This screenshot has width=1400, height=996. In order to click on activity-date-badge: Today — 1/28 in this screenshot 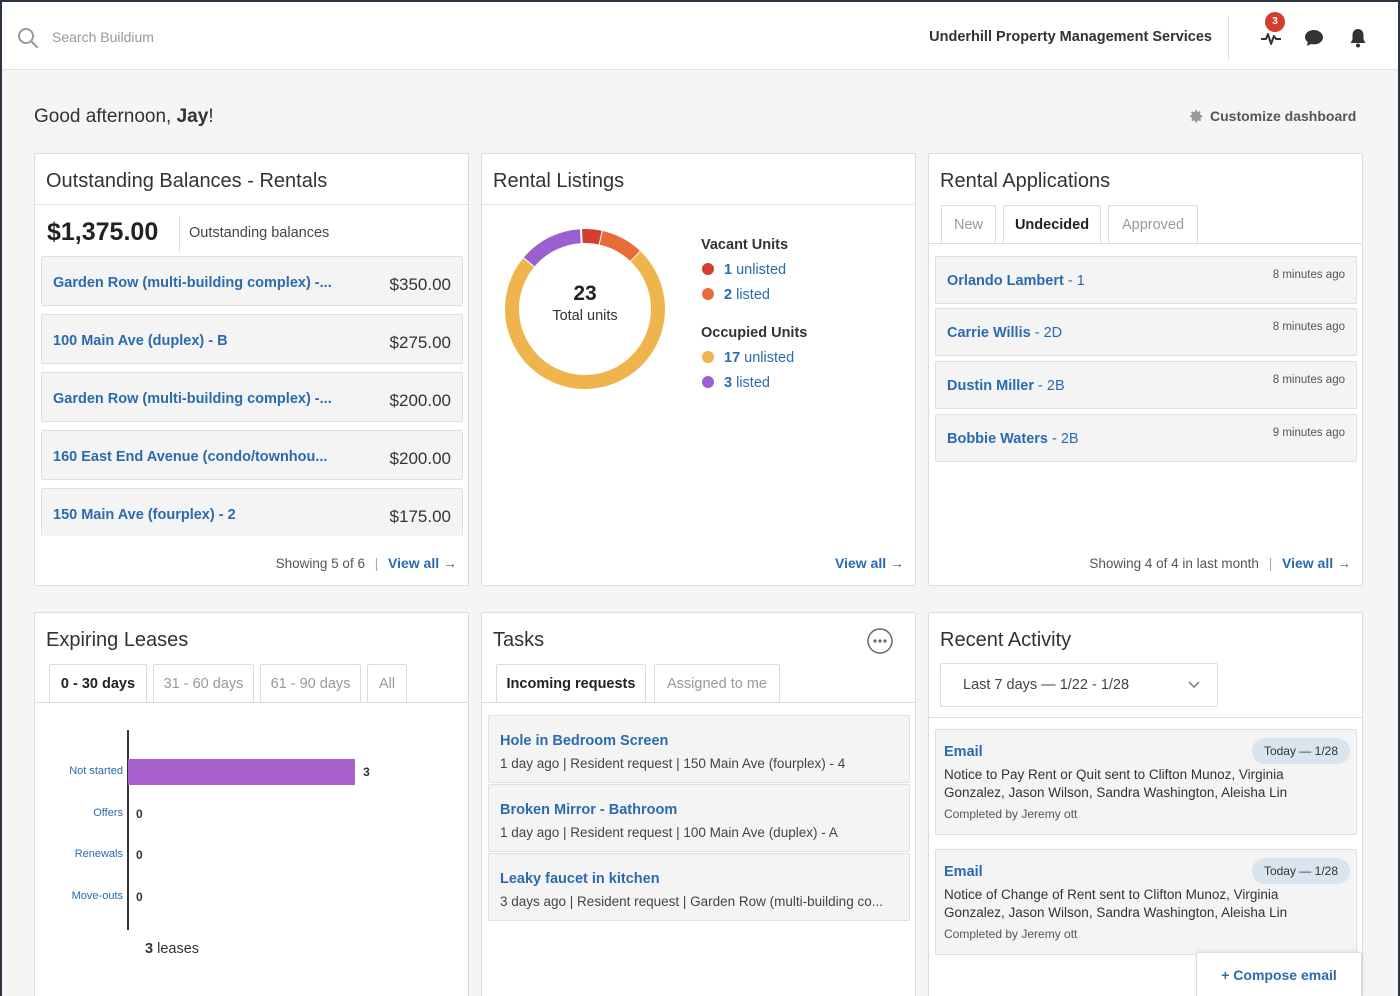, I will do `click(1300, 751)`.